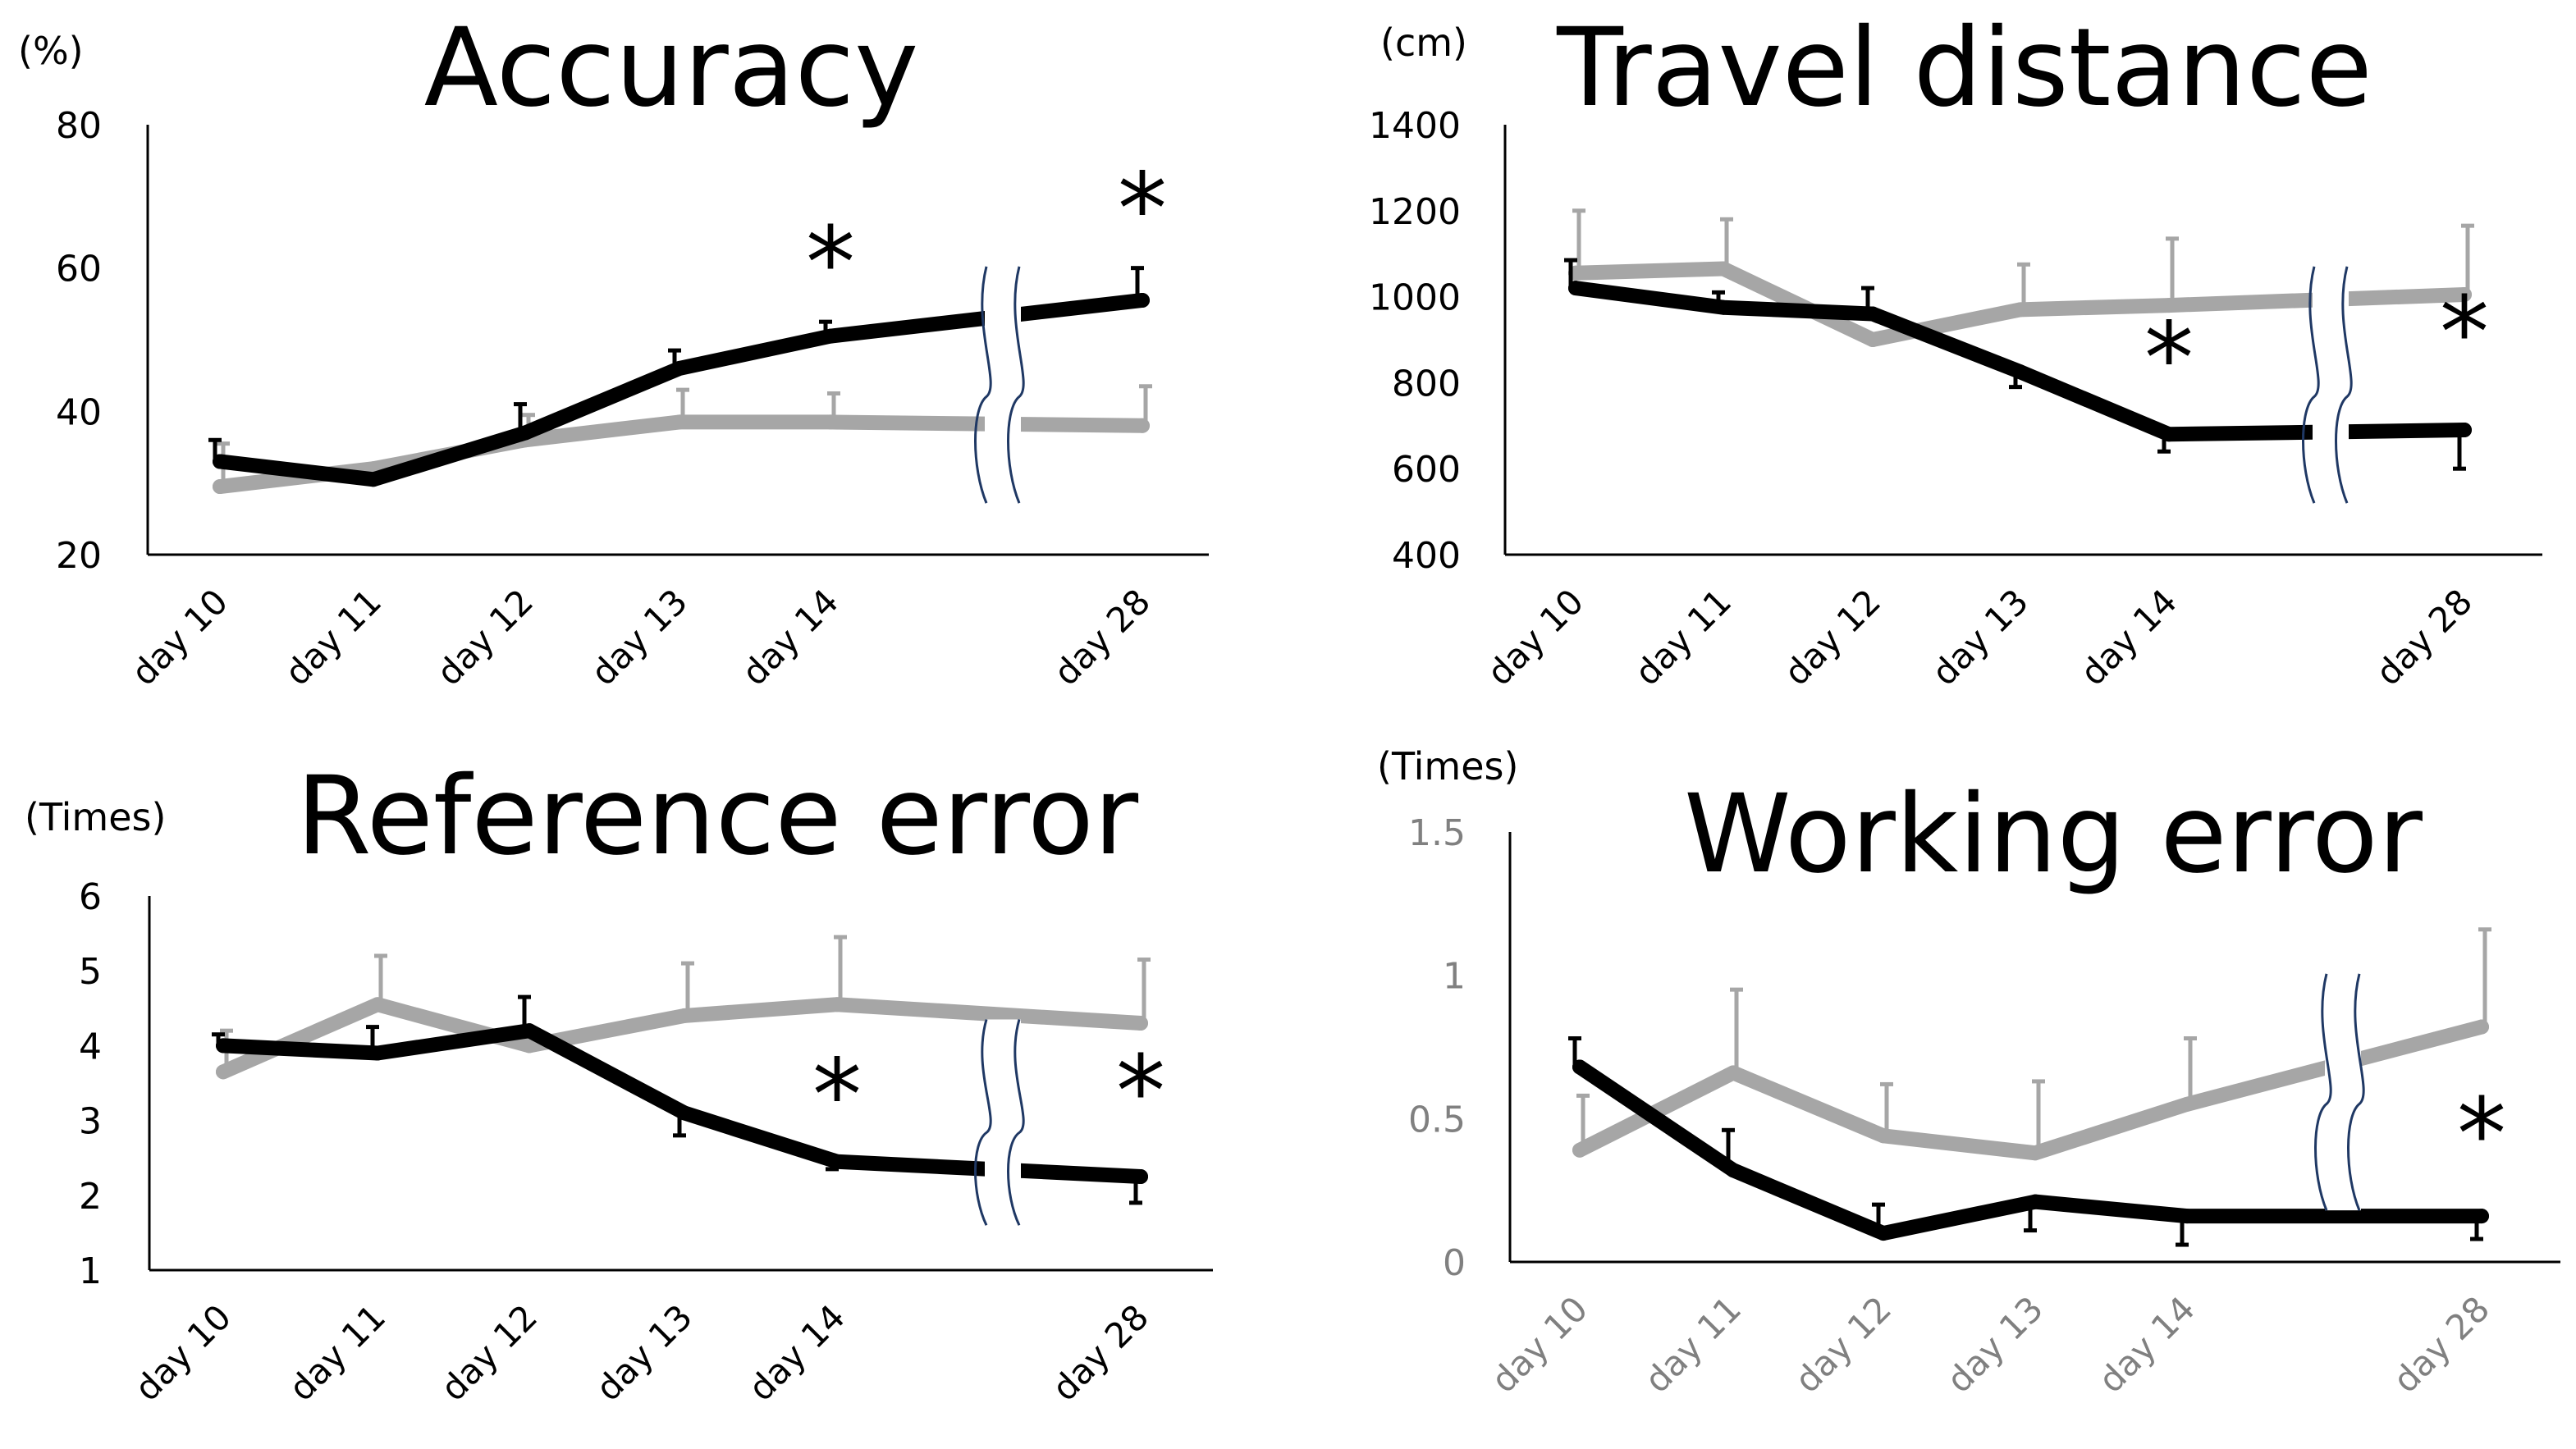 Image resolution: width=2576 pixels, height=1449 pixels. I want to click on y-tick-label: 80, so click(79, 126).